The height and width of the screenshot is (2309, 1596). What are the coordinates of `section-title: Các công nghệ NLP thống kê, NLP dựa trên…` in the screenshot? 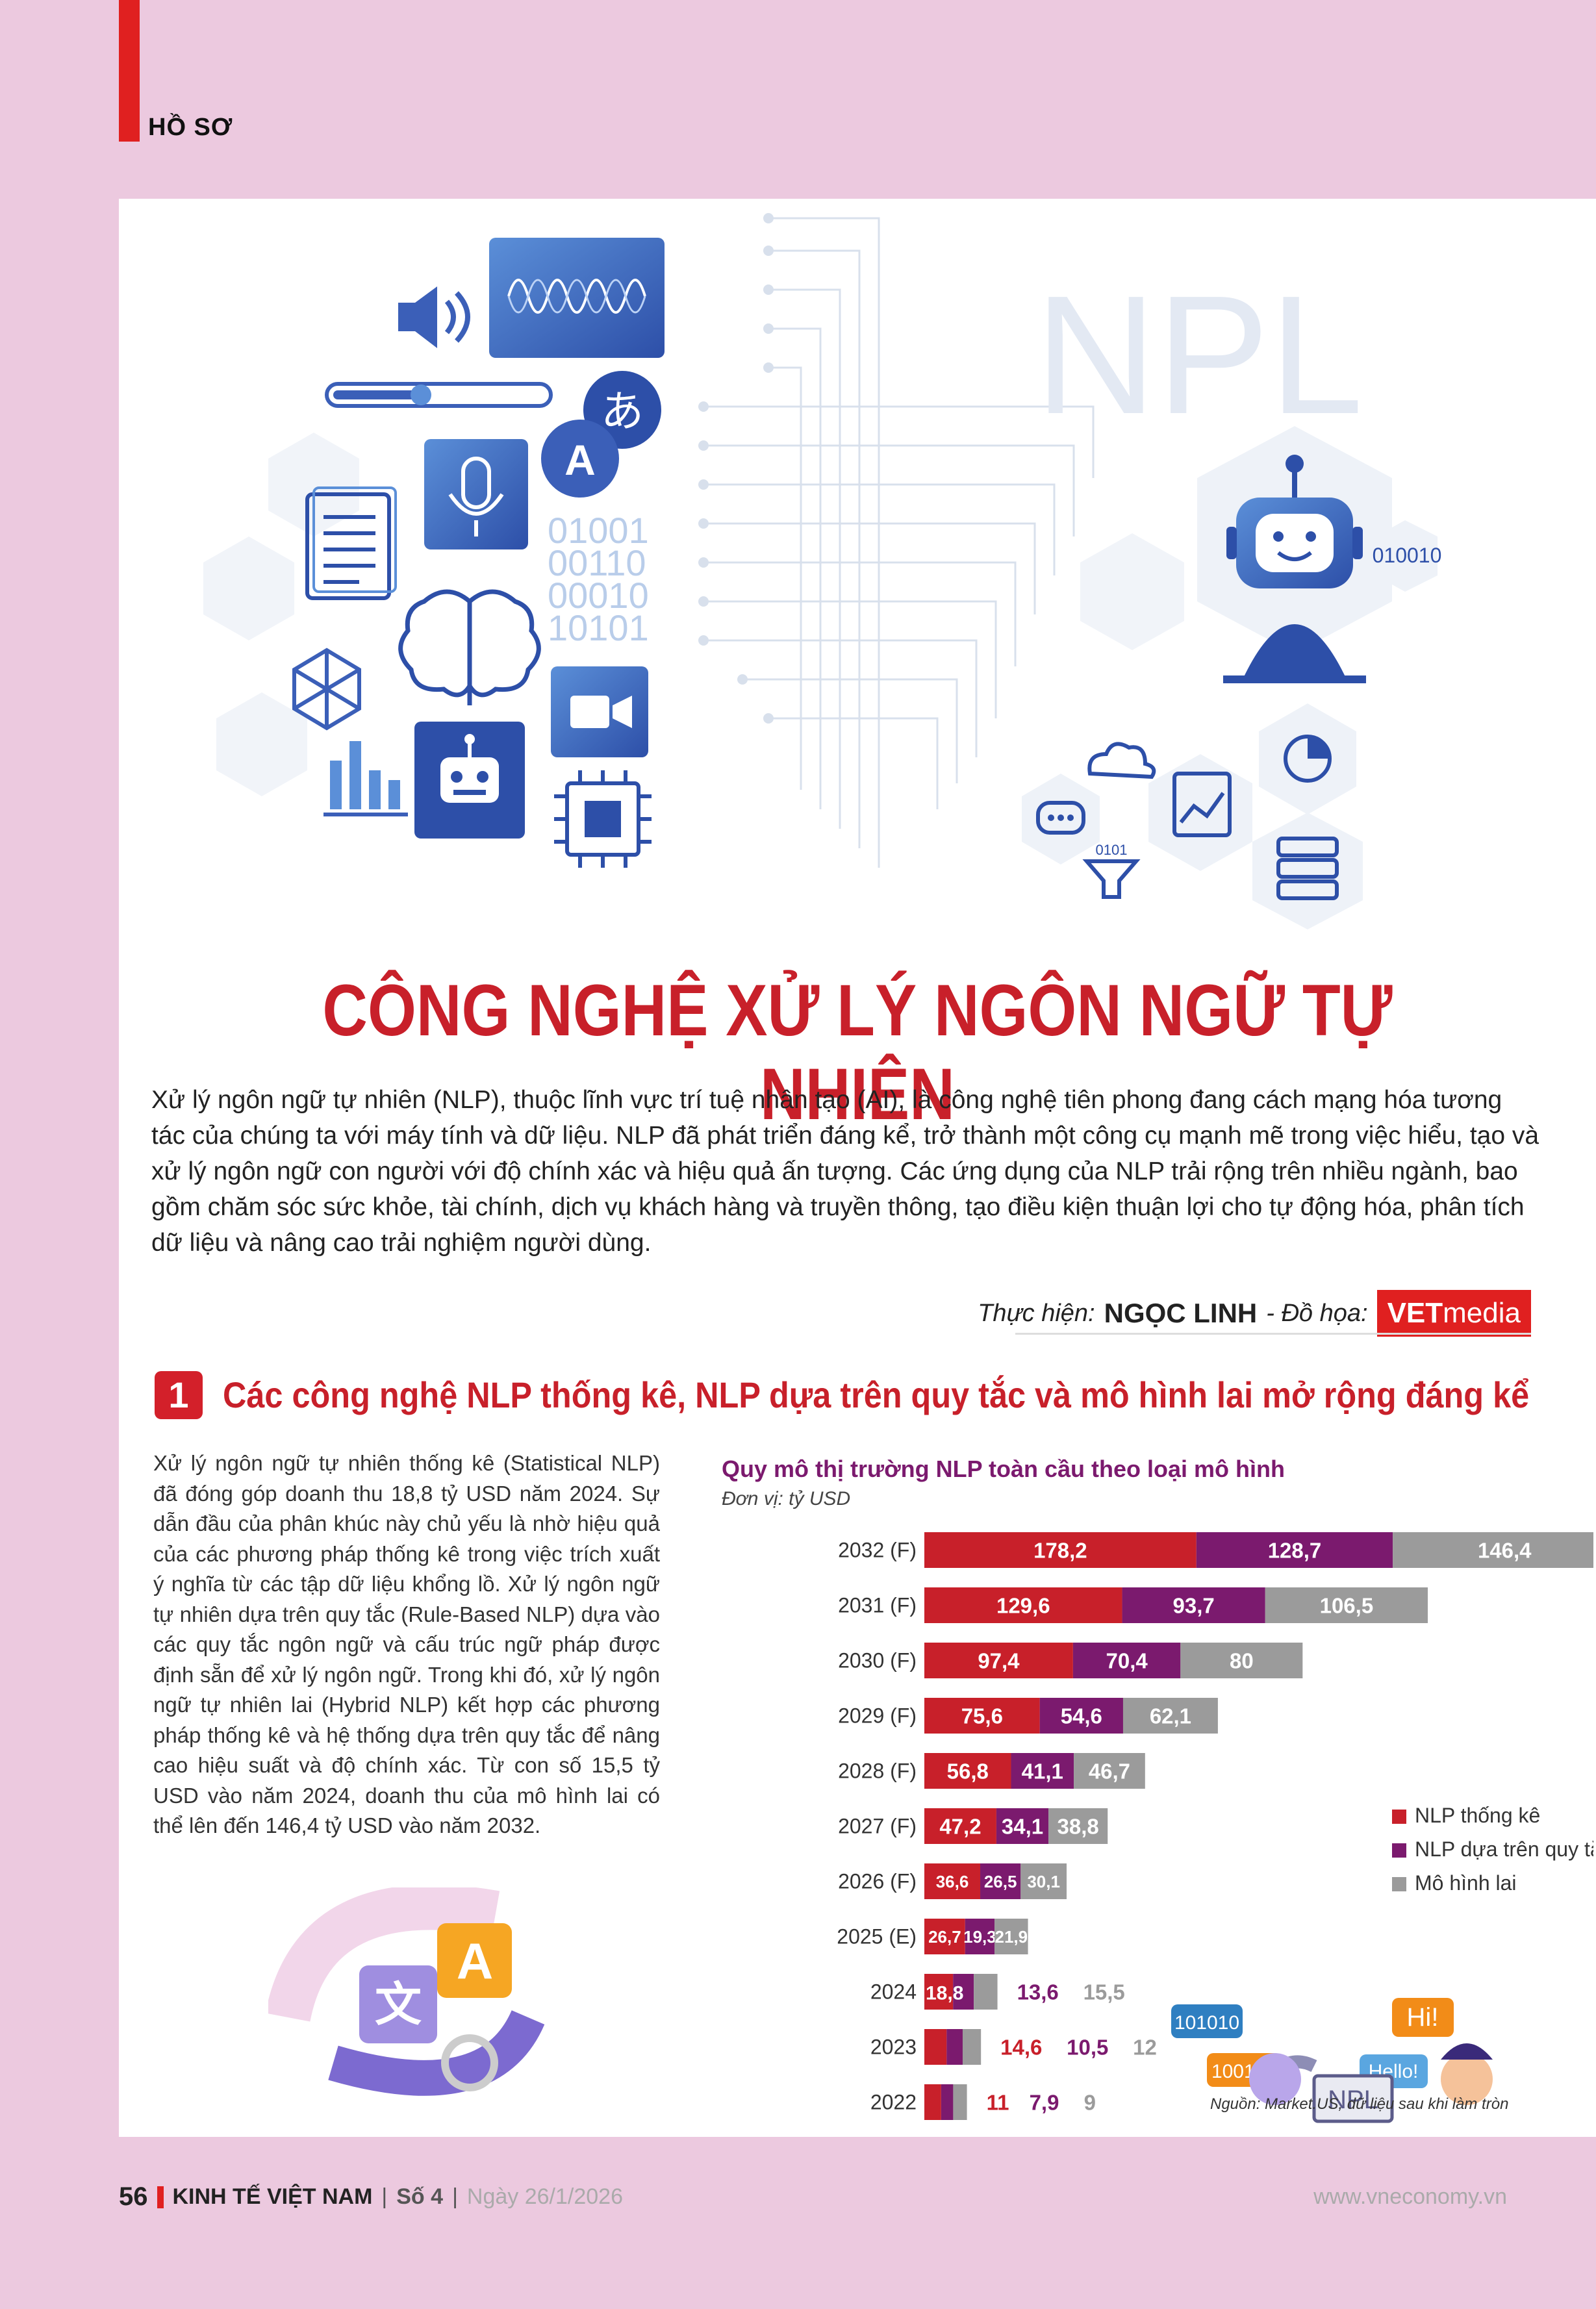 It's located at (876, 1394).